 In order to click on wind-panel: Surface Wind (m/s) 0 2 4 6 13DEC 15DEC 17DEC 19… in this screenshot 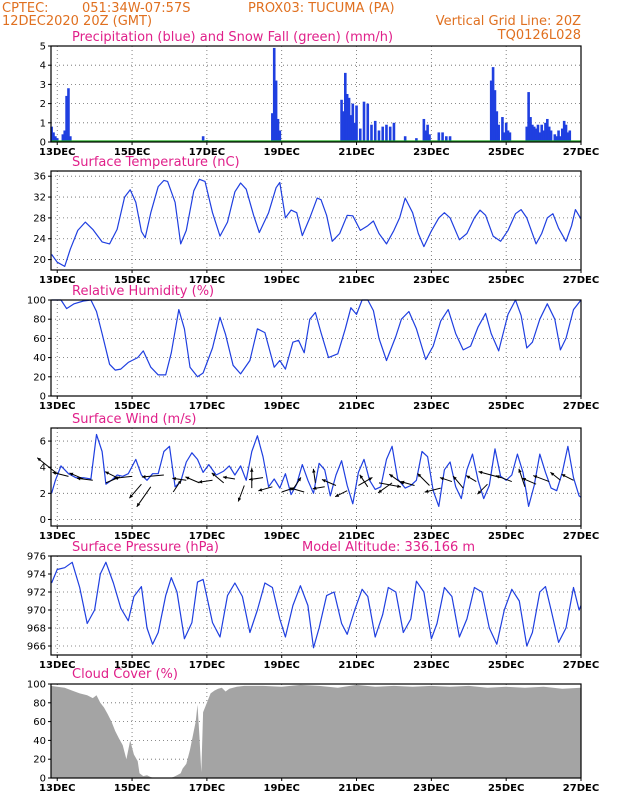, I will do `click(317, 477)`.